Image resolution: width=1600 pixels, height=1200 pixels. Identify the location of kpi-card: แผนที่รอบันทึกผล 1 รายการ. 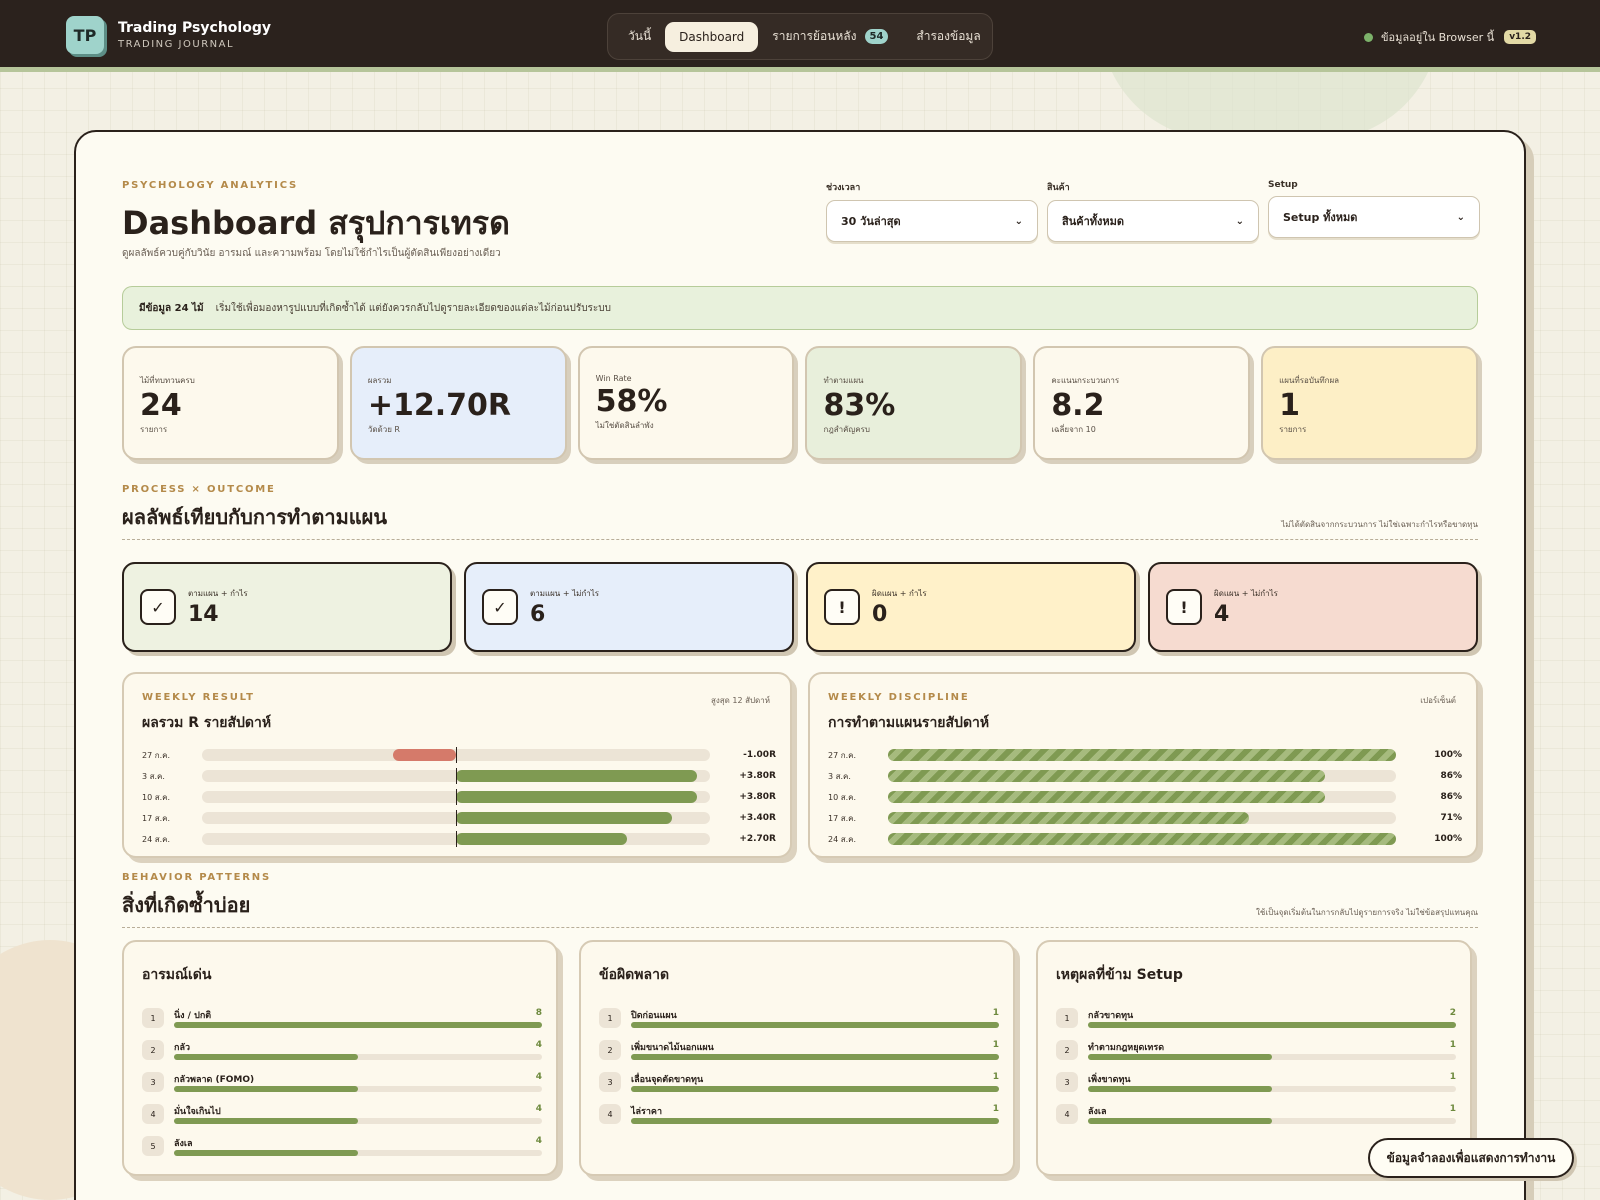
(1369, 403).